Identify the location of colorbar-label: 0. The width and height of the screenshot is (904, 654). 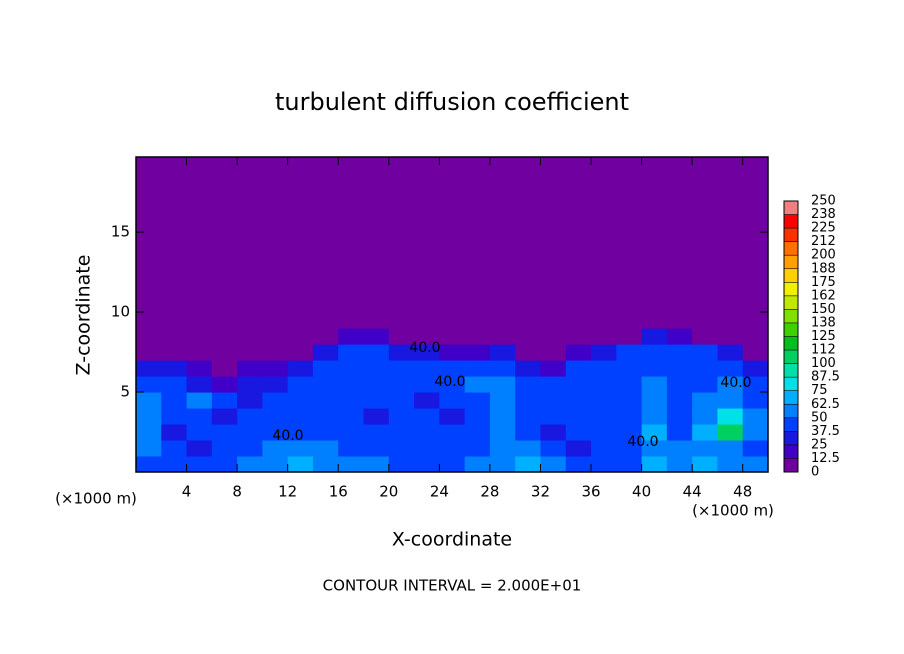
(815, 472).